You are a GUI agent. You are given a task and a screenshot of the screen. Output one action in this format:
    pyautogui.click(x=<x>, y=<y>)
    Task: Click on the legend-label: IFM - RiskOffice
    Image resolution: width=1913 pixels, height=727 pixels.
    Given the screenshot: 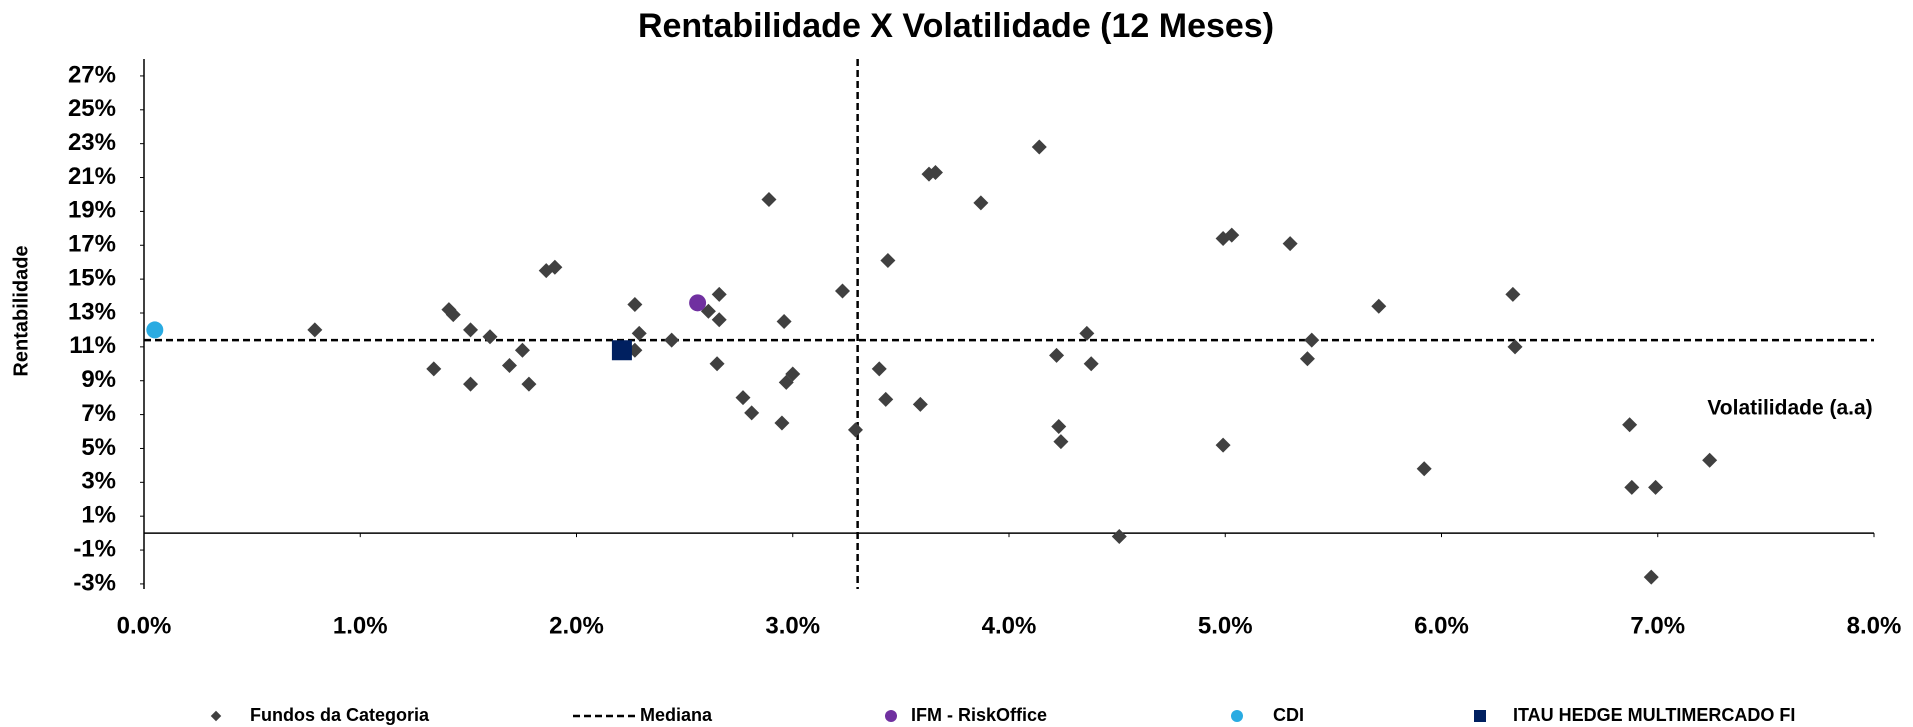 What is the action you would take?
    pyautogui.click(x=979, y=715)
    